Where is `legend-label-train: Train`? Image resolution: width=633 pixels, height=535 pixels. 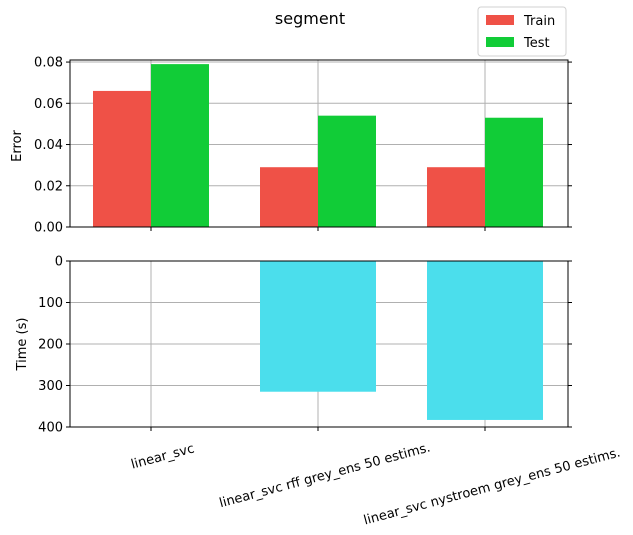 legend-label-train: Train is located at coordinates (539, 21).